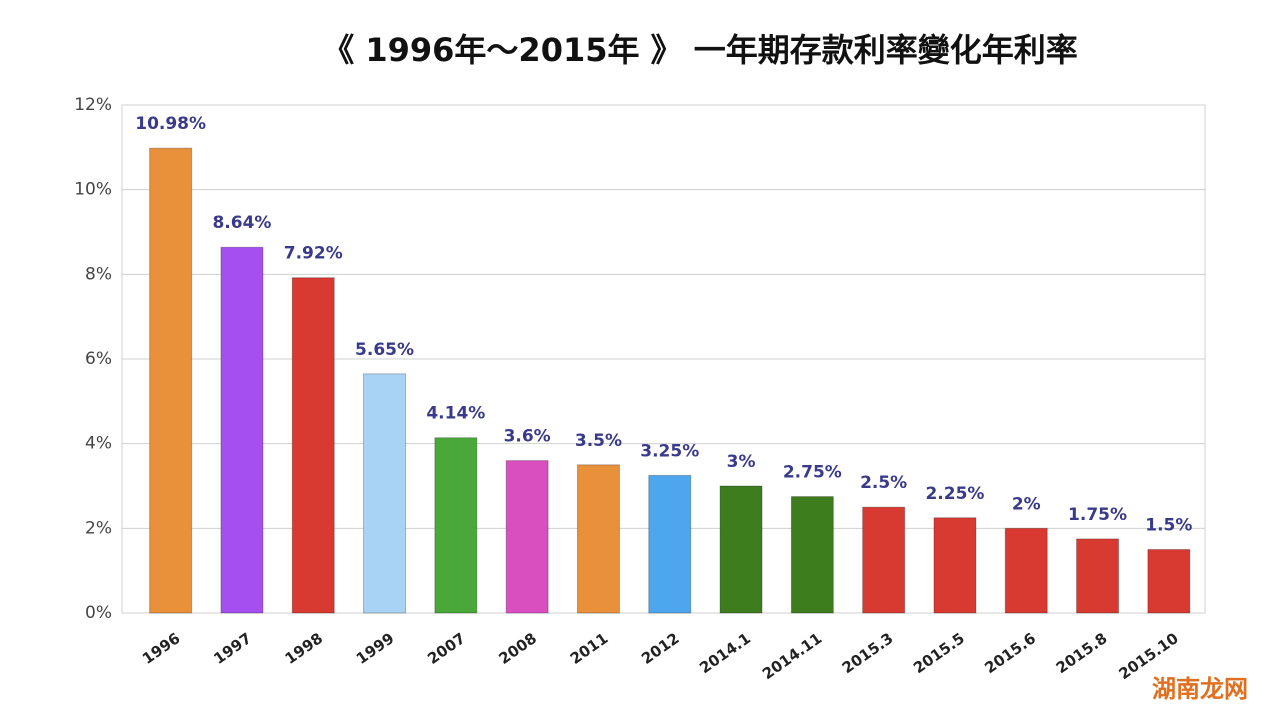 Image resolution: width=1280 pixels, height=717 pixels. What do you see at coordinates (1168, 526) in the screenshot?
I see `value-label: 1.5%` at bounding box center [1168, 526].